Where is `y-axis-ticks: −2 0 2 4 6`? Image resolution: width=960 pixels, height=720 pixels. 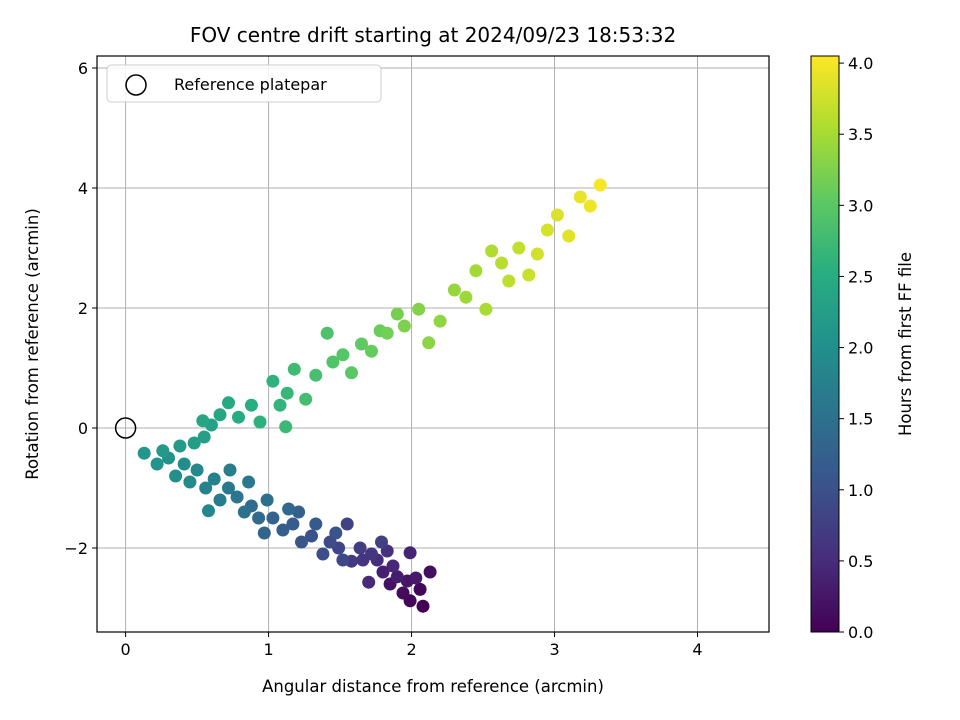
y-axis-ticks: −2 0 2 4 6 is located at coordinates (80, 308).